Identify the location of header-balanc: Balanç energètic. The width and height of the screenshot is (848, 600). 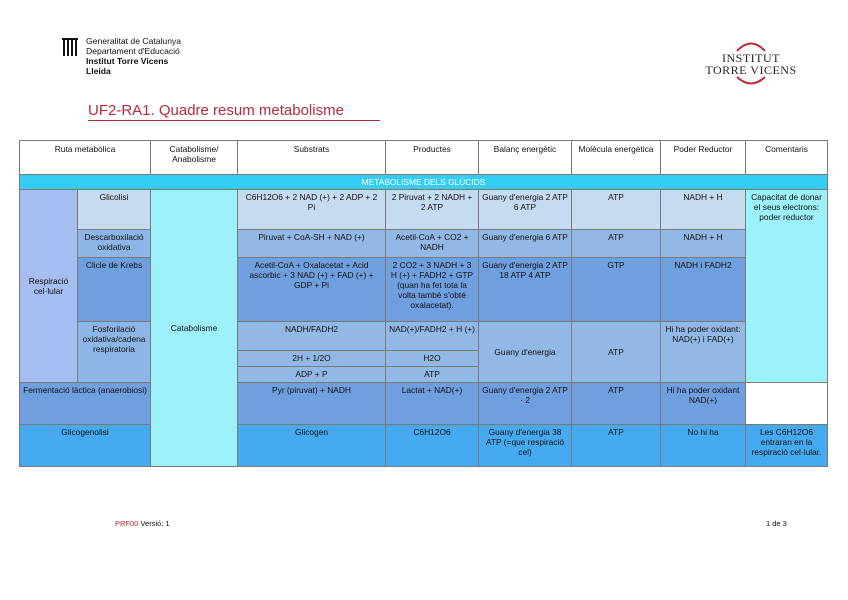
(525, 157).